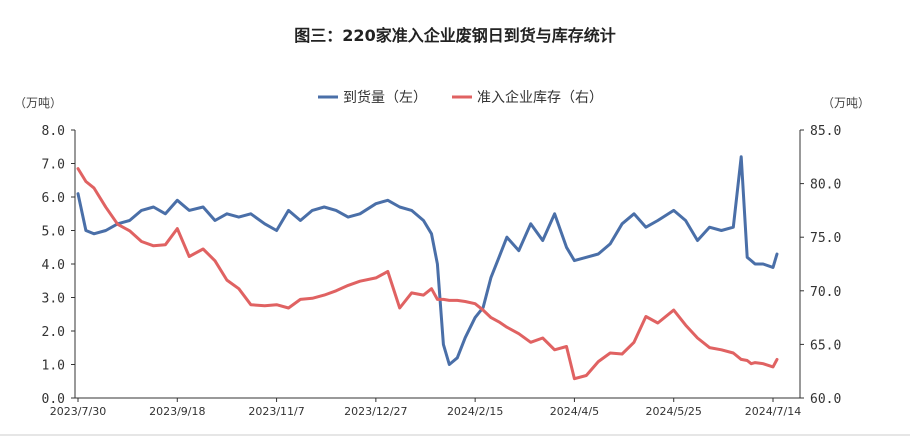  I want to click on x-tick-label: 2023/11/7, so click(276, 411).